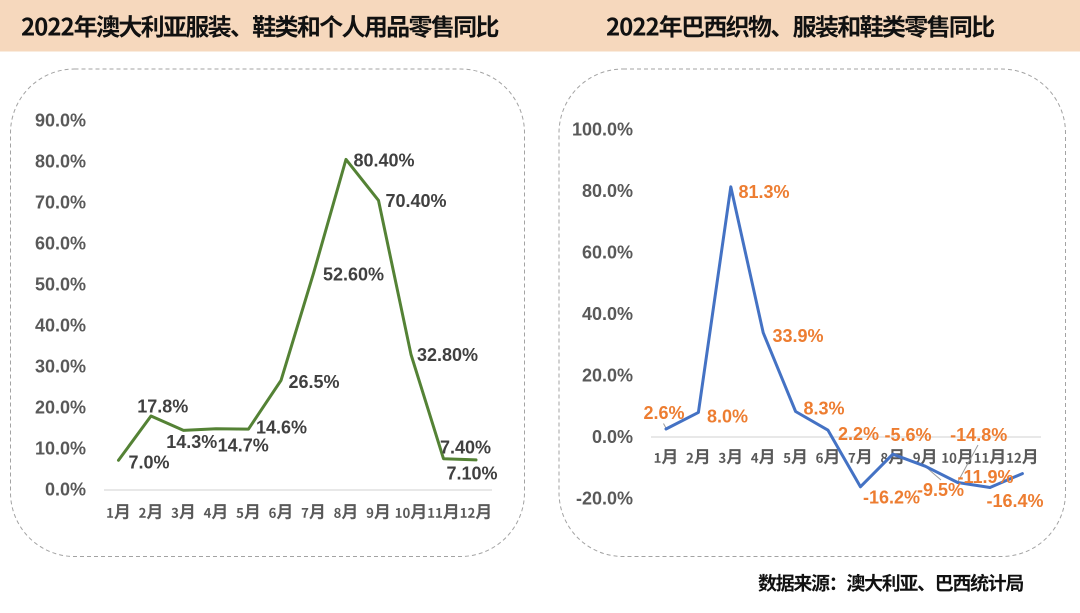 The height and width of the screenshot is (613, 1080). What do you see at coordinates (940, 490) in the screenshot?
I see `svg-text: -9.5%` at bounding box center [940, 490].